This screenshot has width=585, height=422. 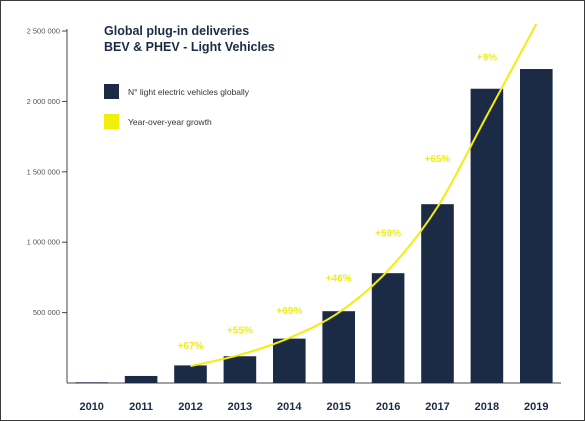 I want to click on y-tick-label-1500000: 1 500 000, so click(x=43, y=171).